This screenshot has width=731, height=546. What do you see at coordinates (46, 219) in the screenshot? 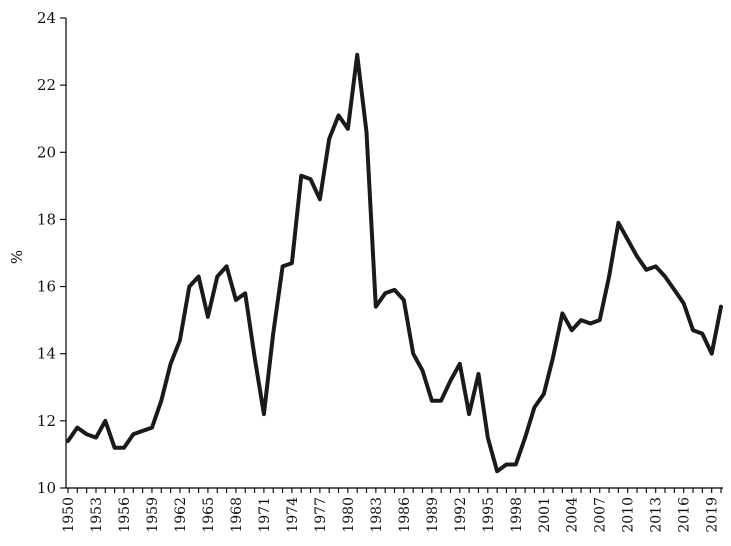
I see `y-tick-label: 18` at bounding box center [46, 219].